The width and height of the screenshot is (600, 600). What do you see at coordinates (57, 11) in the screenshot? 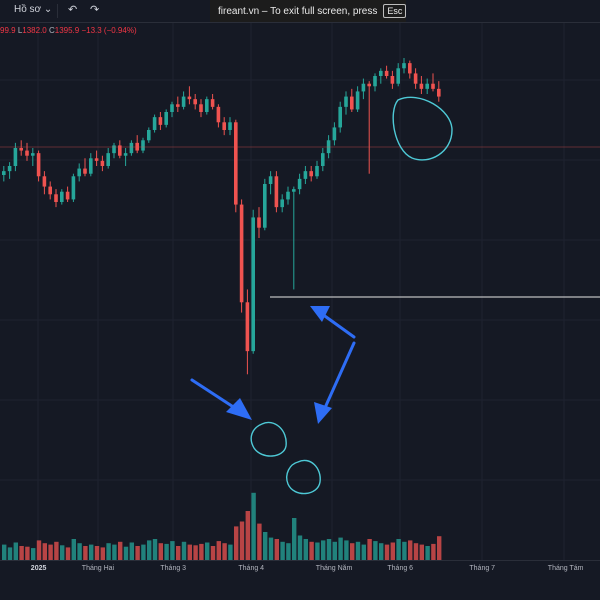
I see `toolbar-divider` at bounding box center [57, 11].